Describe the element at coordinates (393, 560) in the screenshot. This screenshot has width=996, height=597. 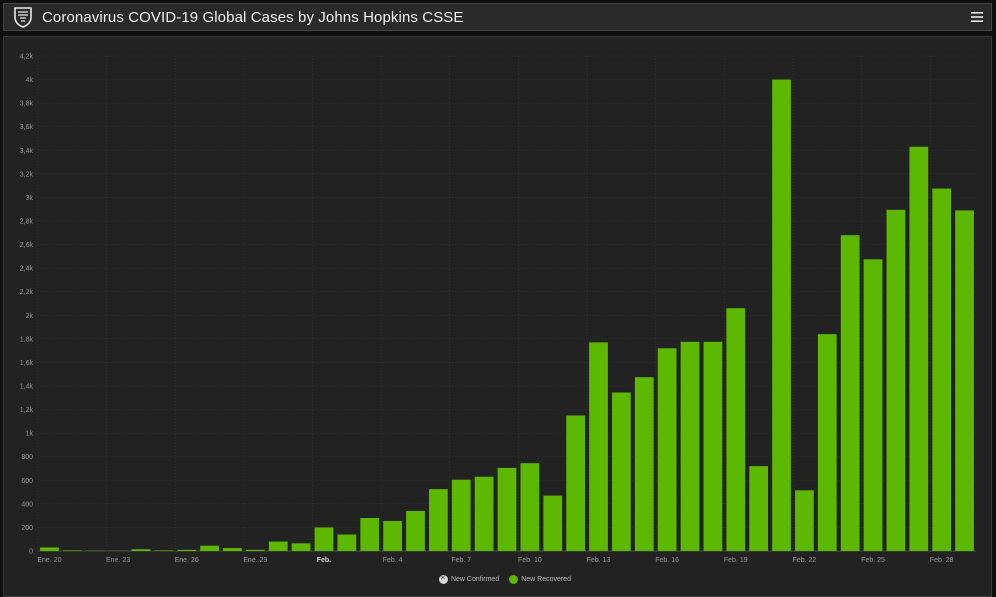
I see `x-tick-label: Feb. 4` at that location.